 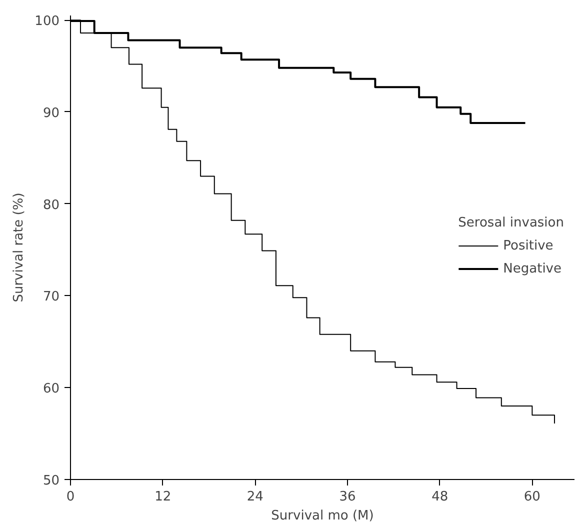 What do you see at coordinates (70, 497) in the screenshot?
I see `x-tick-label: 0` at bounding box center [70, 497].